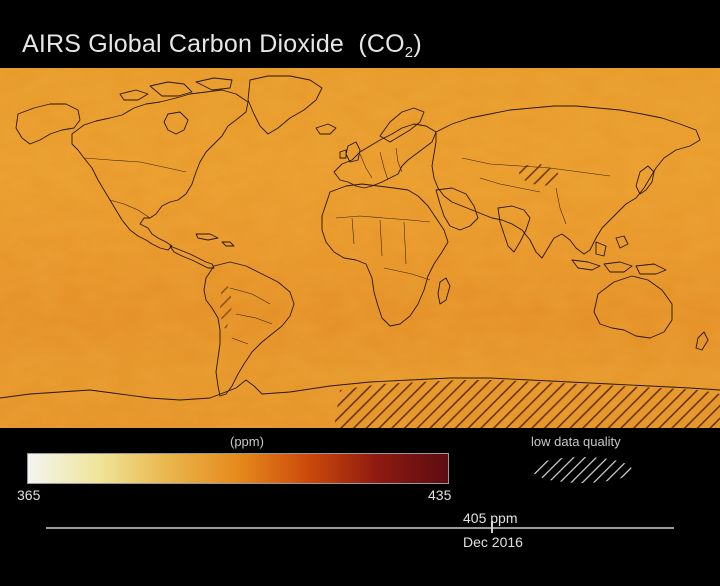  What do you see at coordinates (440, 495) in the screenshot?
I see `colorbar-max-label: 435` at bounding box center [440, 495].